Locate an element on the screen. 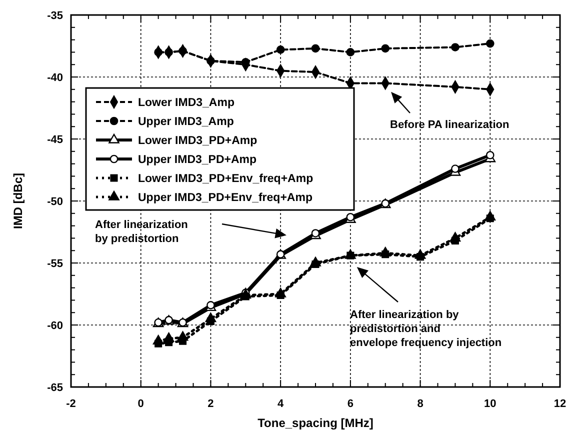  x-axis-title: Tone_spacing [MHz] is located at coordinates (316, 423).